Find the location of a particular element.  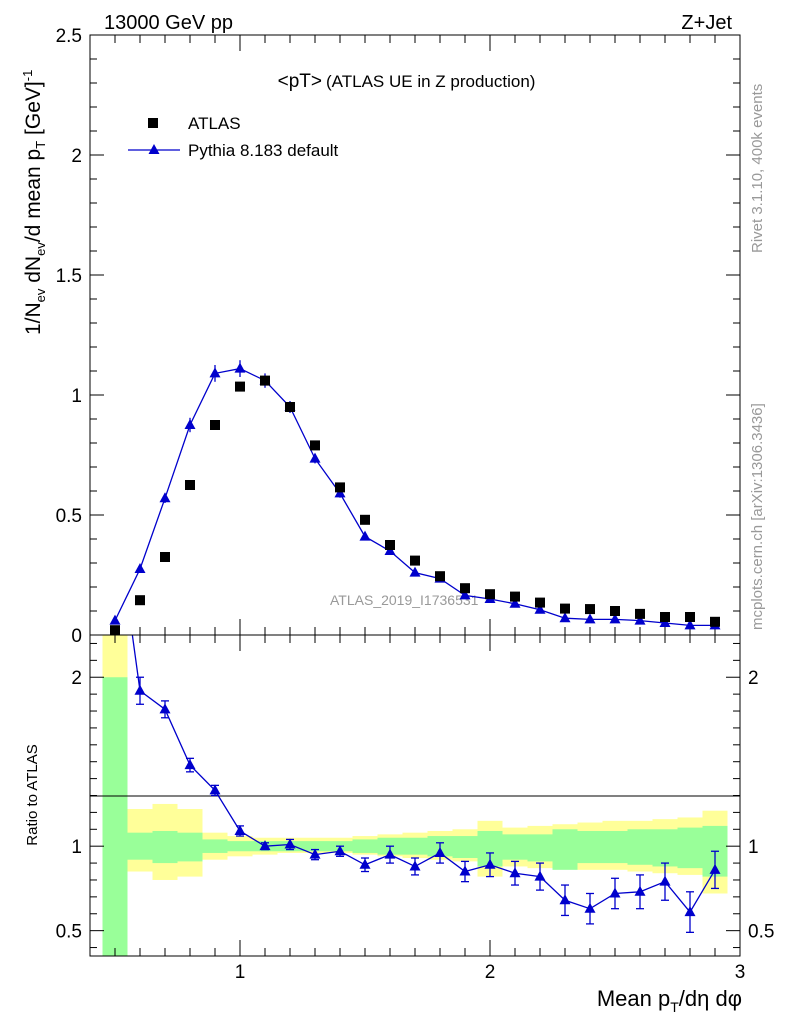

process-label: Z+Jet is located at coordinates (706, 23).